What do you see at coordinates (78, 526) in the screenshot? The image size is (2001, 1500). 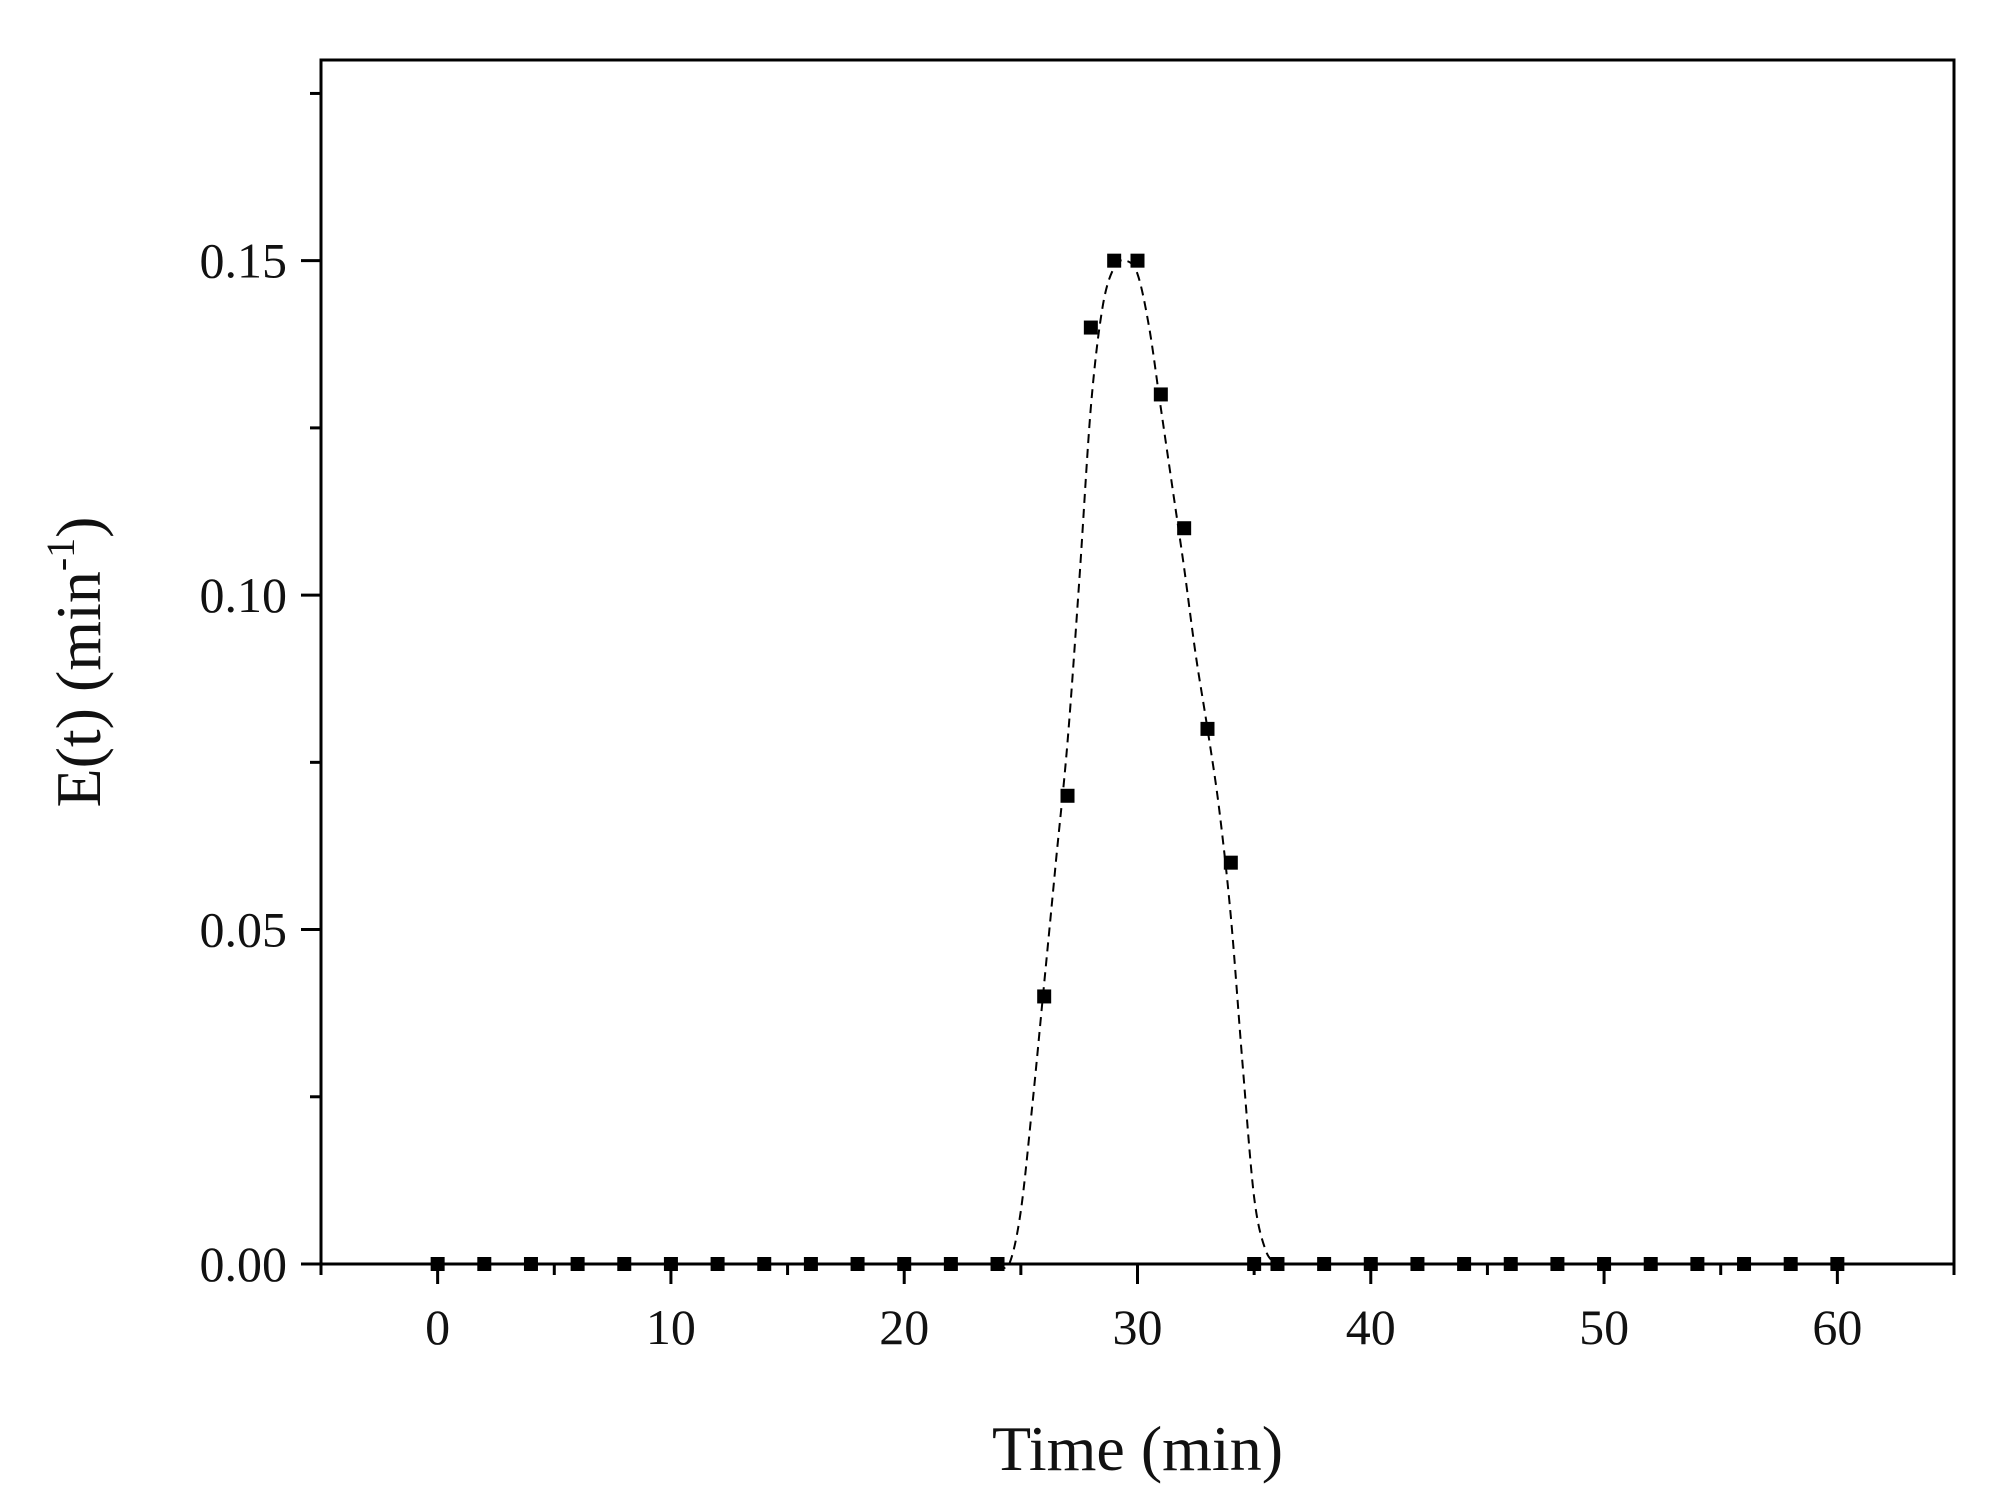 I see `y-axis-title-close: )` at bounding box center [78, 526].